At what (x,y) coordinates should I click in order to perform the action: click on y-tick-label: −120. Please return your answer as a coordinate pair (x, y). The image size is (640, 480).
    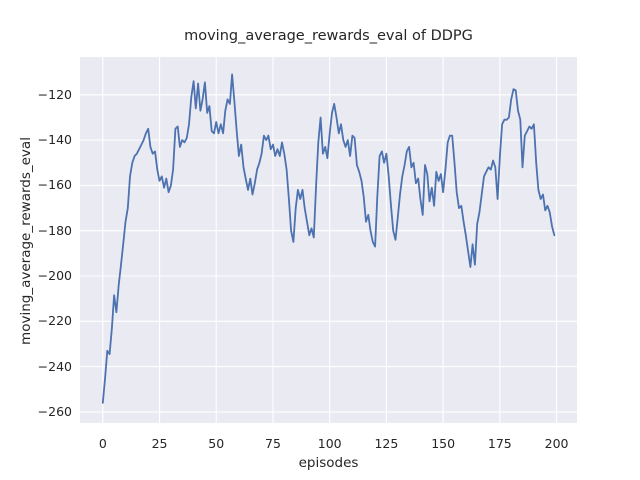
    Looking at the image, I should click on (54, 94).